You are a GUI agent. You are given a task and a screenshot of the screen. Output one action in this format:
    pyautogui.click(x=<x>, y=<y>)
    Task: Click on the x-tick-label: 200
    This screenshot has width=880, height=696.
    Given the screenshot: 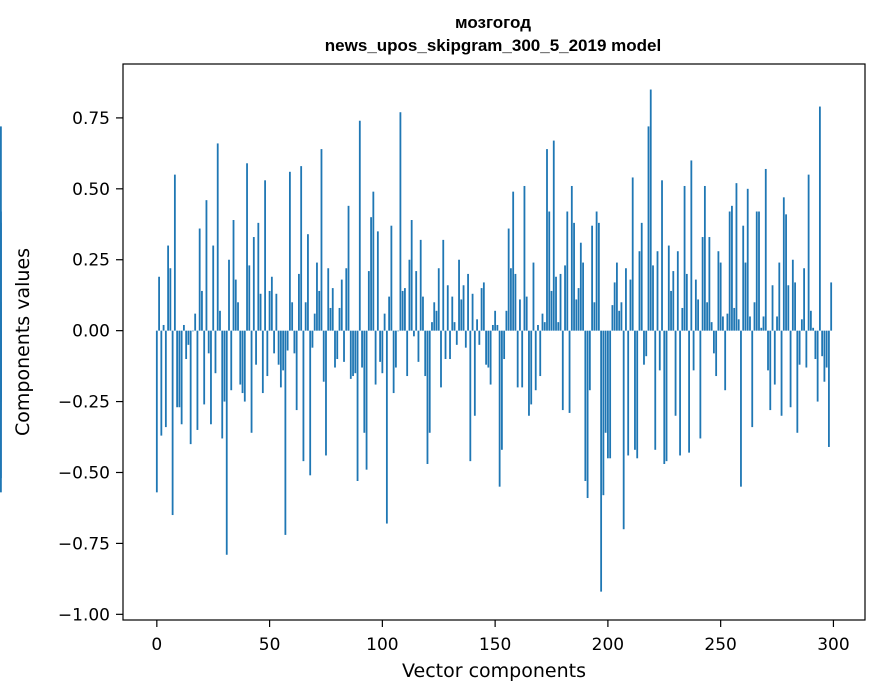 What is the action you would take?
    pyautogui.click(x=608, y=645)
    